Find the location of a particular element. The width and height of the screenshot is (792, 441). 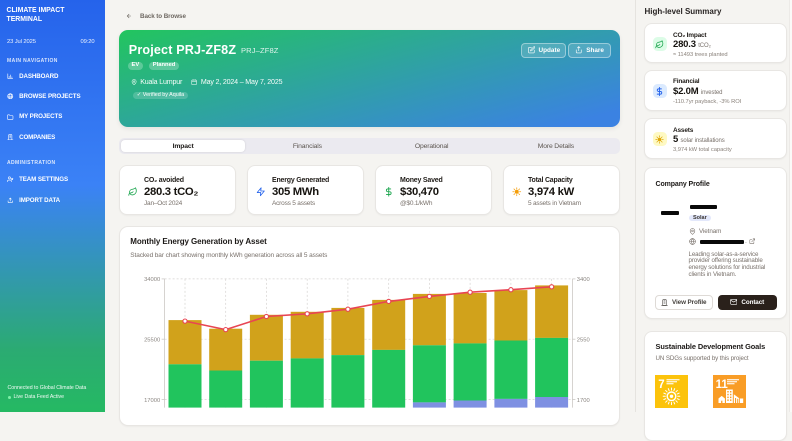

svg-text: 25500 is located at coordinates (152, 341).